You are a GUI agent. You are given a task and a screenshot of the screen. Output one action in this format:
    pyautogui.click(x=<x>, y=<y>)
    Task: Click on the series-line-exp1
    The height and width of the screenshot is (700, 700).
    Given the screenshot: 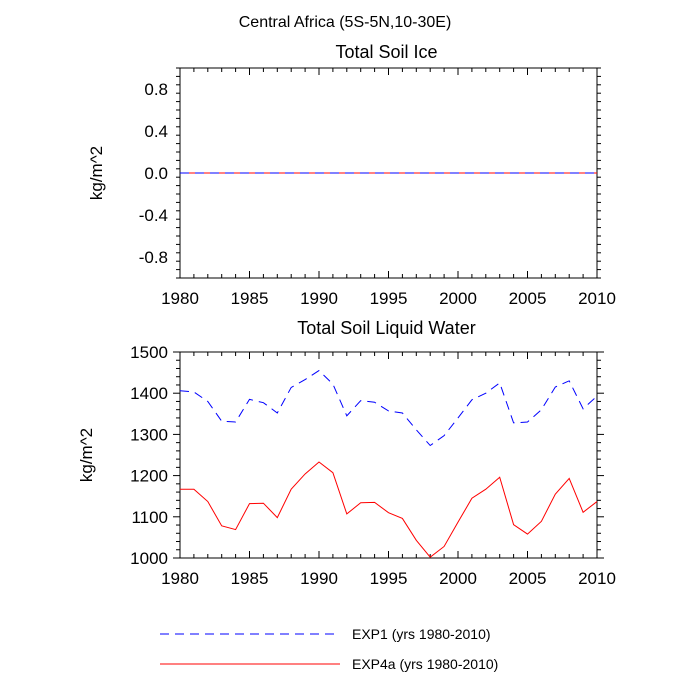 What is the action you would take?
    pyautogui.click(x=388, y=408)
    